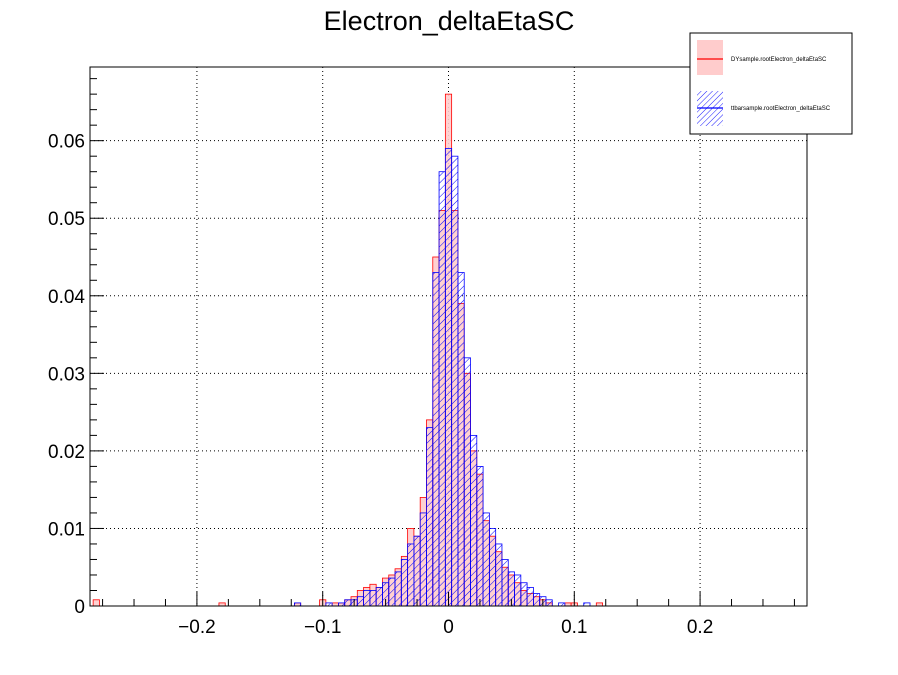 The height and width of the screenshot is (675, 898). Describe the element at coordinates (197, 627) in the screenshot. I see `x-tick-label-0: −0.2` at that location.